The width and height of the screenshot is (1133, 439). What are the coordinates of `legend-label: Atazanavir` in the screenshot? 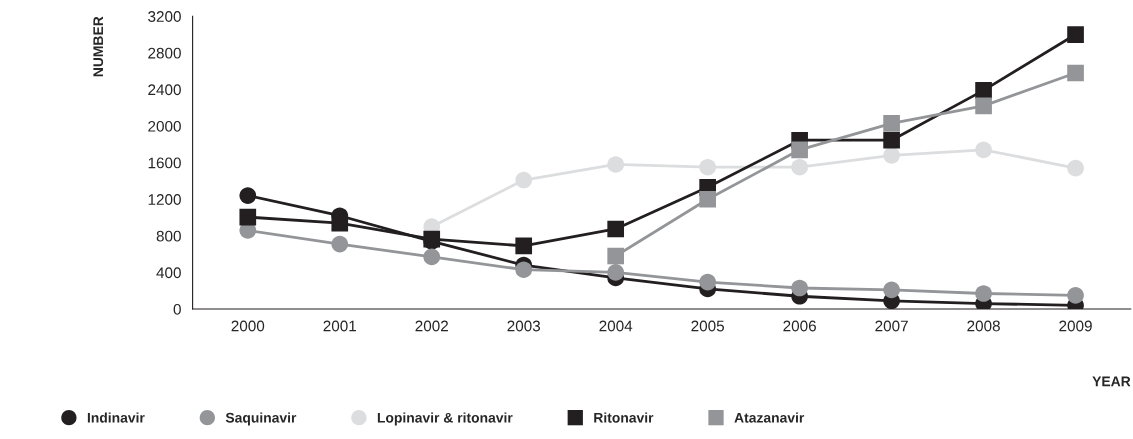 It's located at (769, 417).